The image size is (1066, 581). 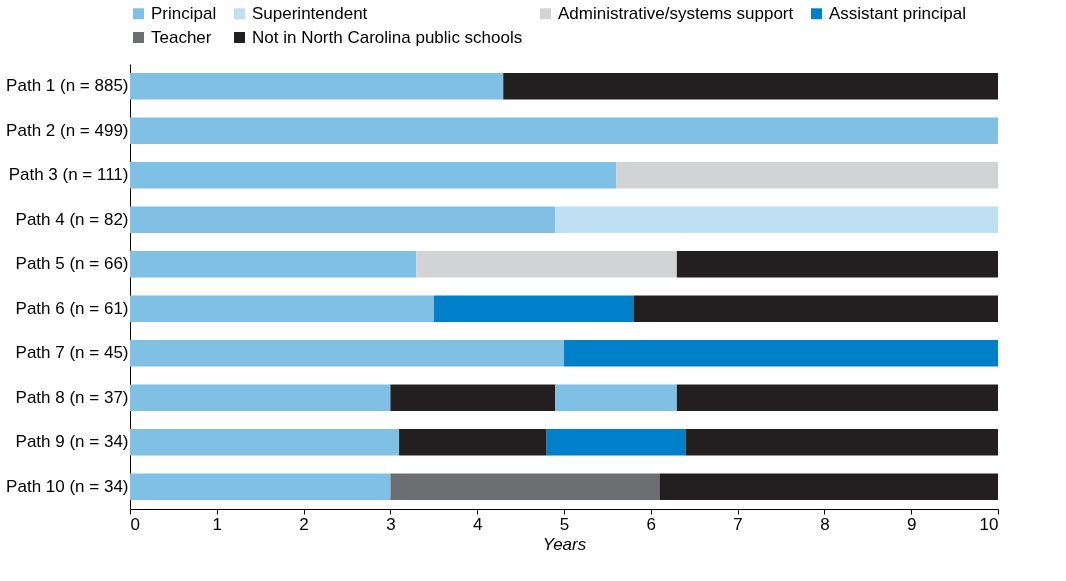 What do you see at coordinates (184, 13) in the screenshot?
I see `legend-label: Principal` at bounding box center [184, 13].